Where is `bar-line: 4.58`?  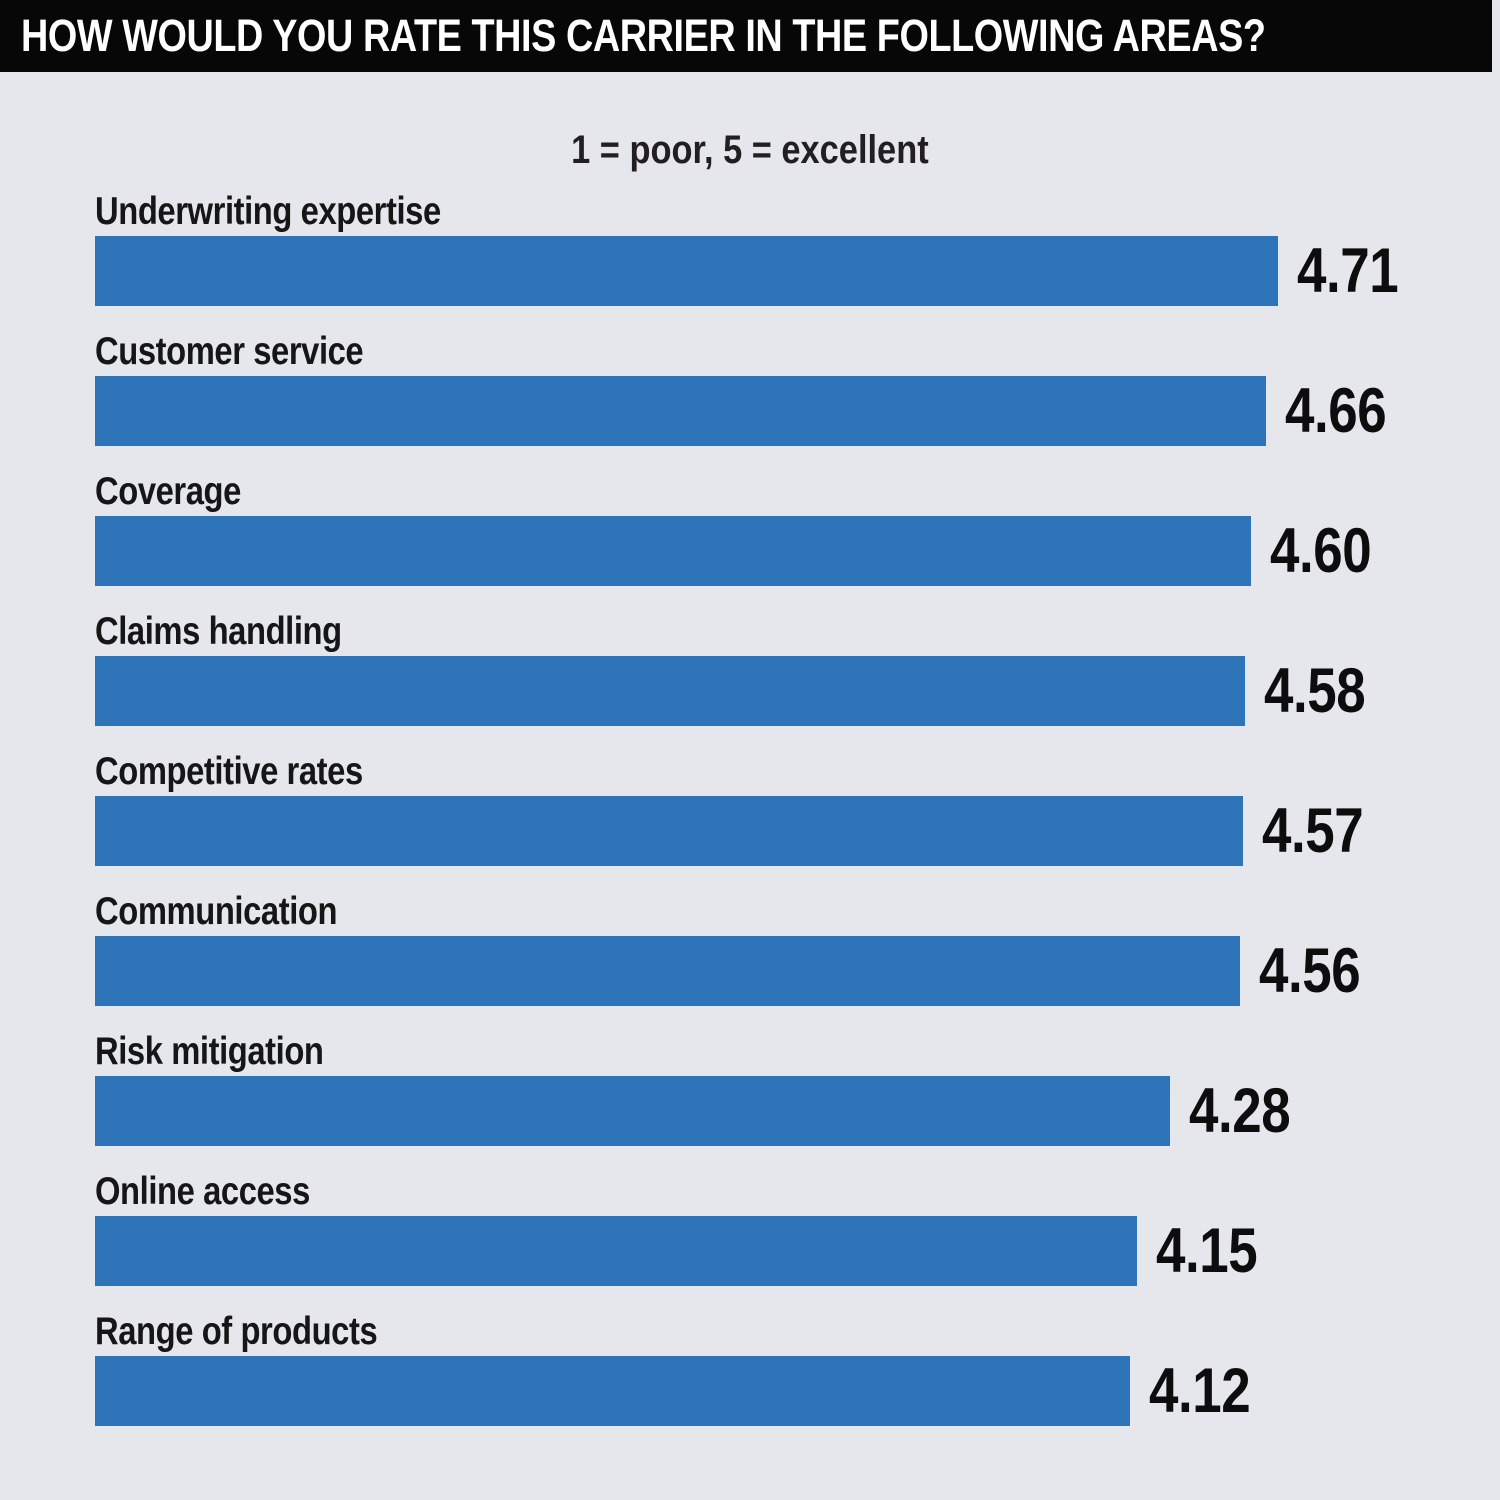 bar-line: 4.58 is located at coordinates (730, 691).